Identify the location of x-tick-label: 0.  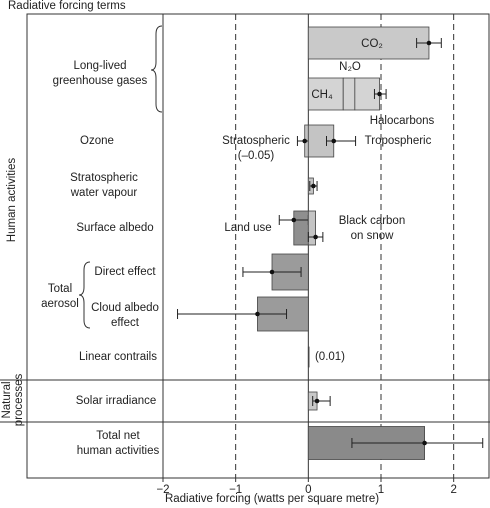
(308, 490).